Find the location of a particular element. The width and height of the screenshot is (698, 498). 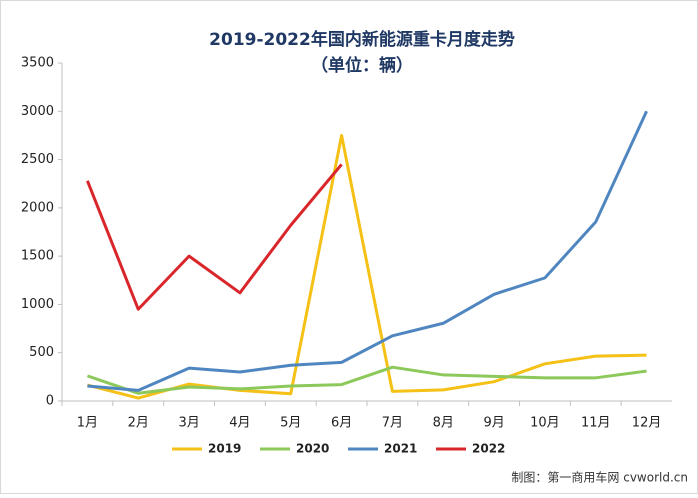

x-tick-label: 10月 is located at coordinates (545, 423).